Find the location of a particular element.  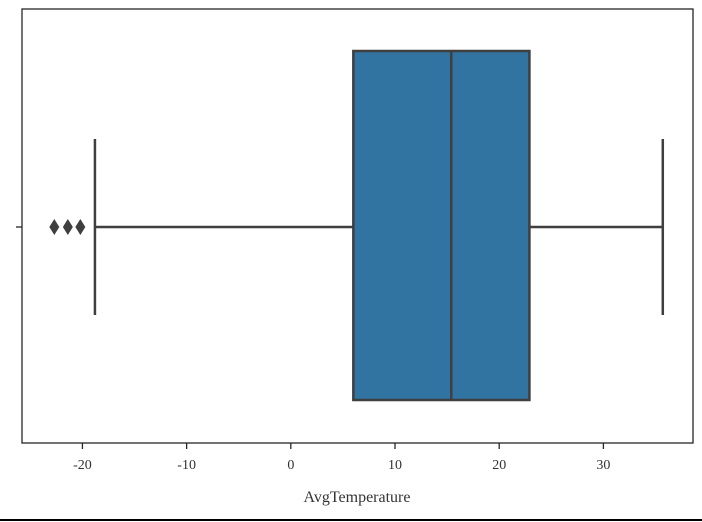

x-tick-label: -20 is located at coordinates (82, 465).